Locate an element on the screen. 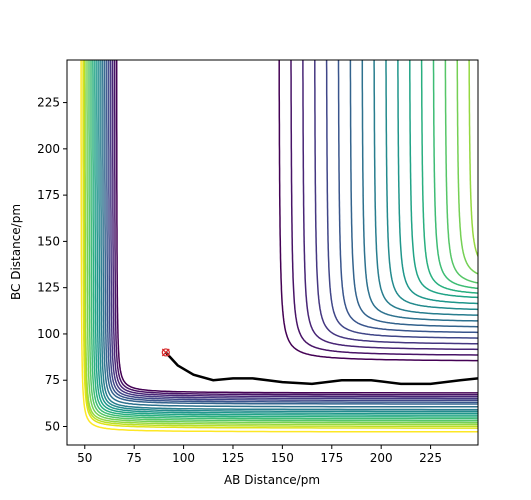  start-marker-cross is located at coordinates (165, 352).